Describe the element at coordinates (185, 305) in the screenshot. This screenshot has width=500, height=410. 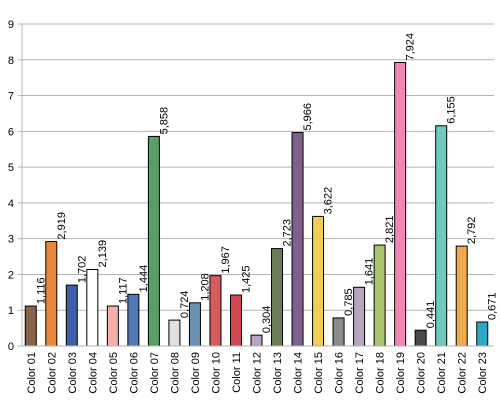
I see `data-label: 0,724` at that location.